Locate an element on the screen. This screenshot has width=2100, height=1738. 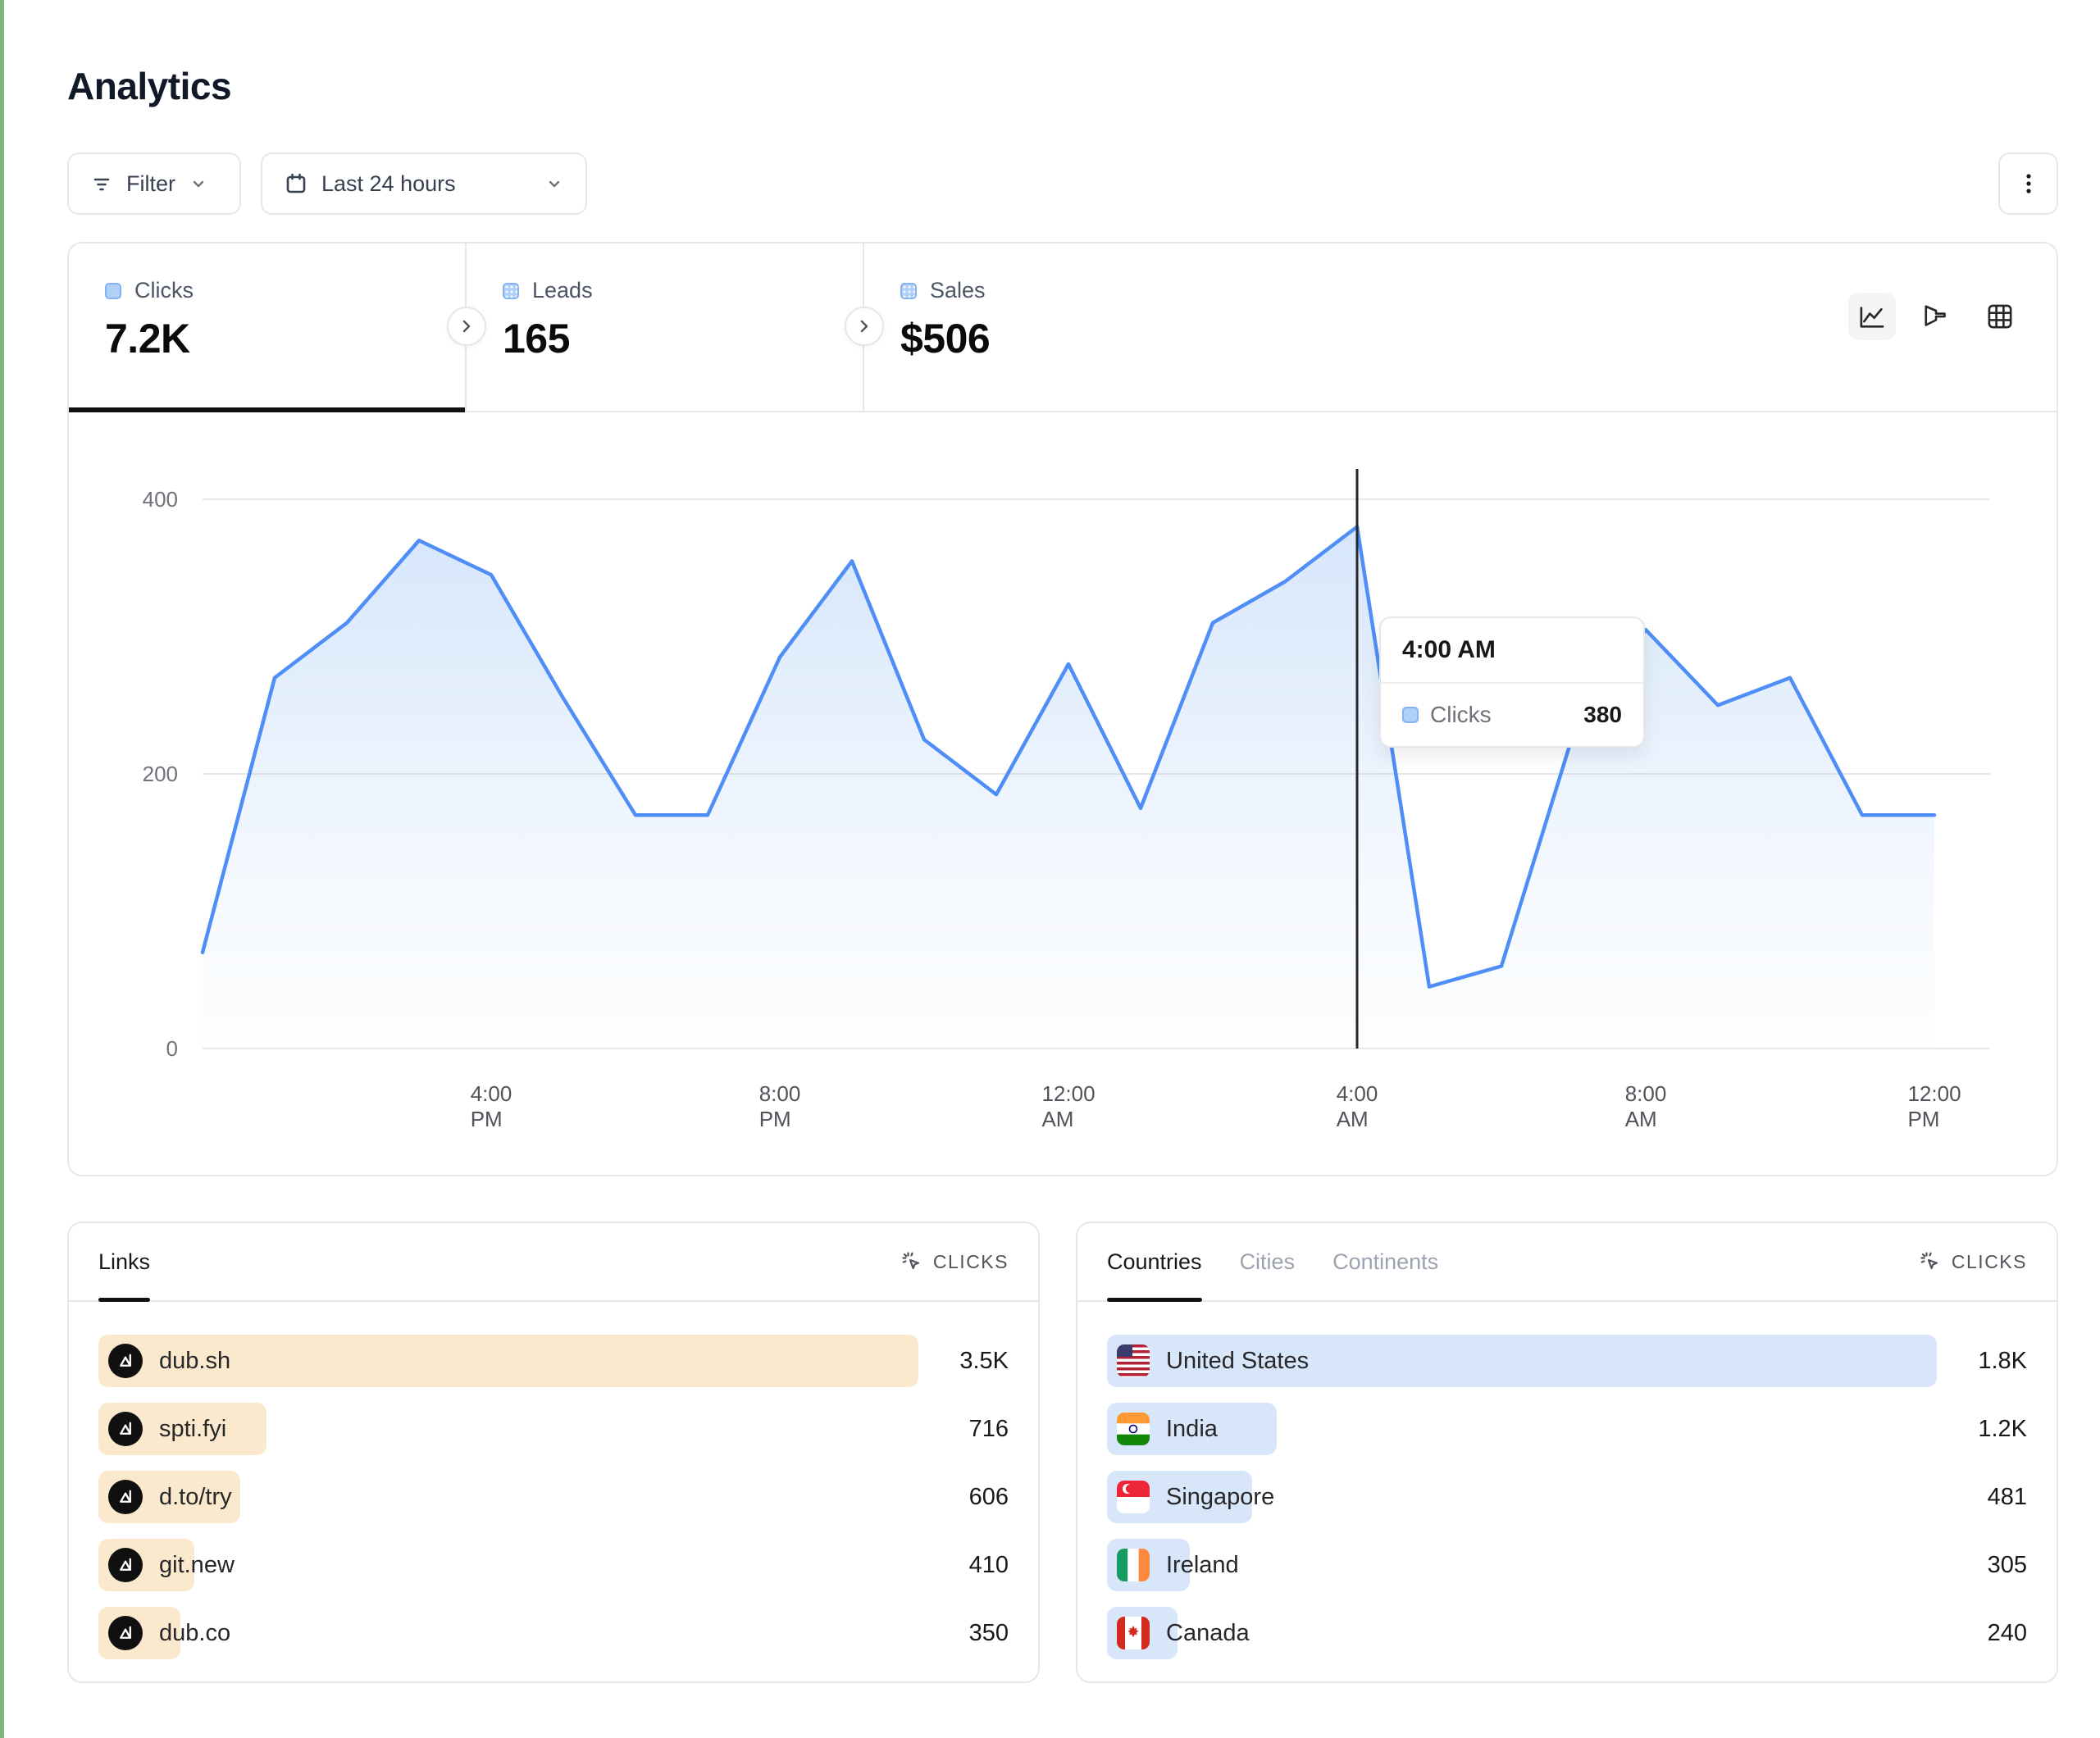
tab-clicks: Clicks 7.2K is located at coordinates (268, 327).